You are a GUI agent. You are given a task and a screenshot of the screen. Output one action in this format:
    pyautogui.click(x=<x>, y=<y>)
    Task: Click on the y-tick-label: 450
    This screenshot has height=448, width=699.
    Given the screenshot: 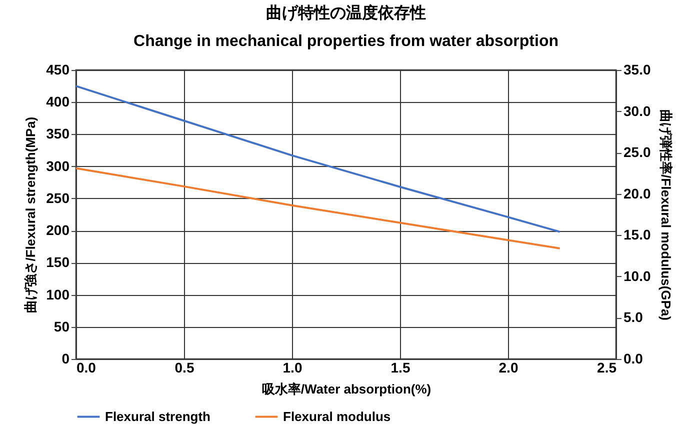 What is the action you would take?
    pyautogui.click(x=58, y=70)
    